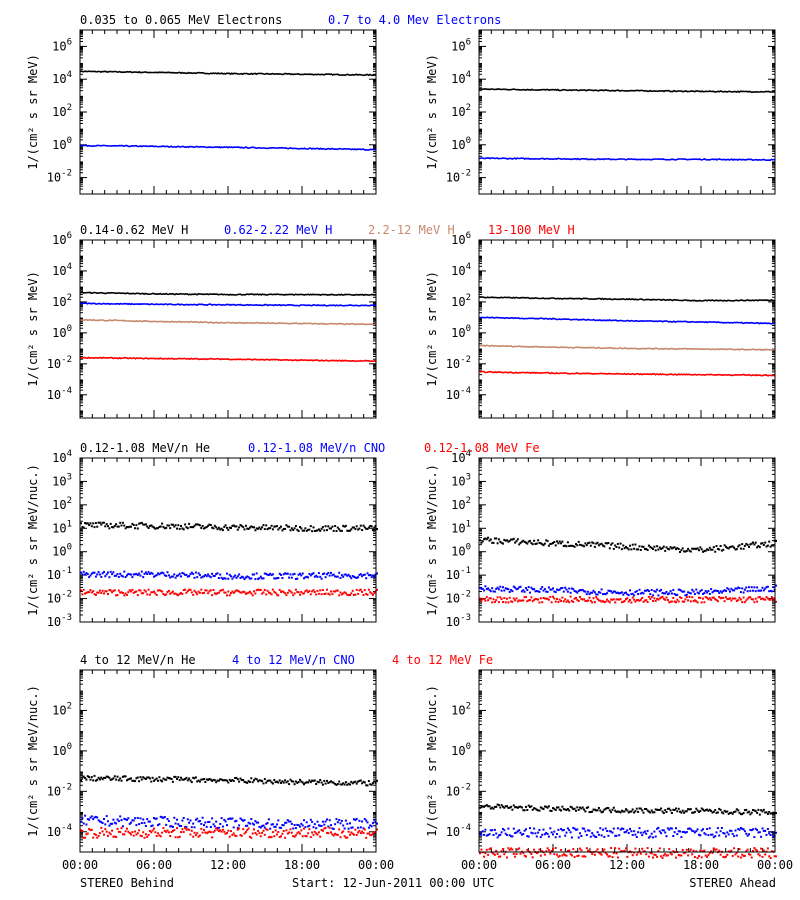 This screenshot has height=900, width=800. Describe the element at coordinates (228, 761) in the screenshot. I see `plot-frame` at that location.